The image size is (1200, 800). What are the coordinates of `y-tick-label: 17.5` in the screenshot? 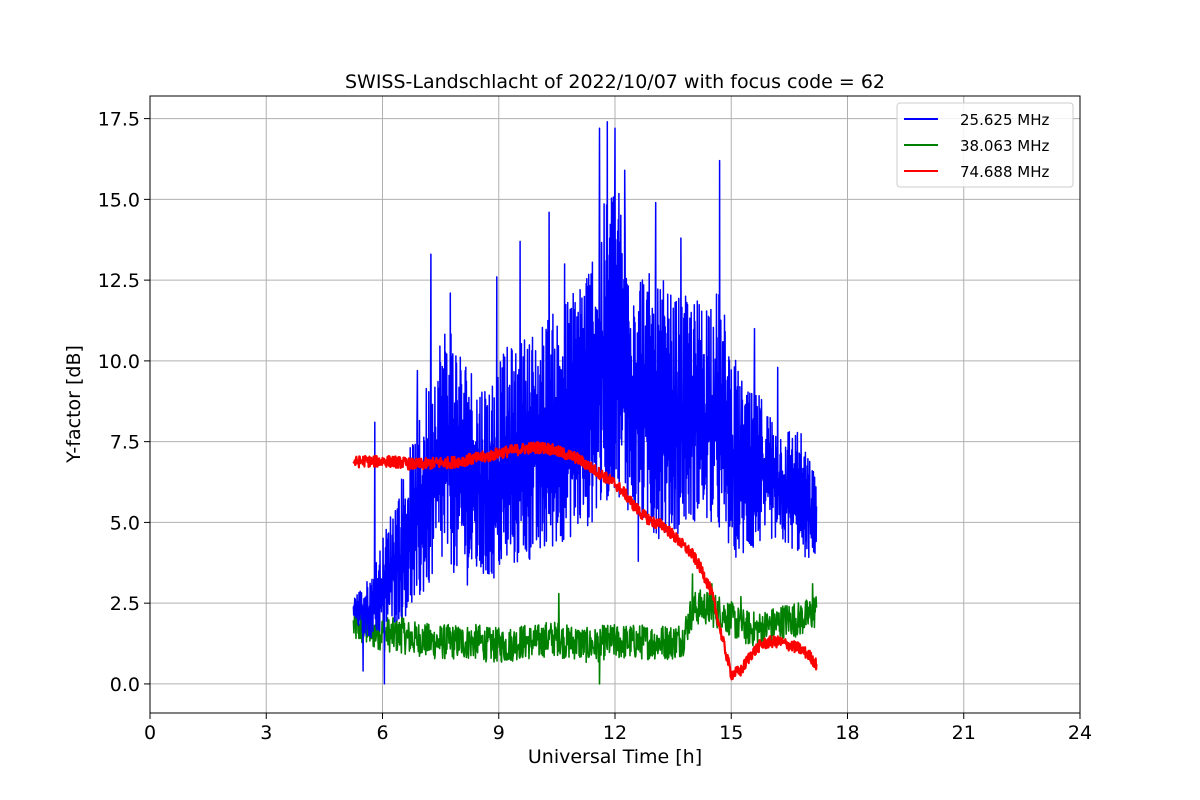 It's located at (119, 120).